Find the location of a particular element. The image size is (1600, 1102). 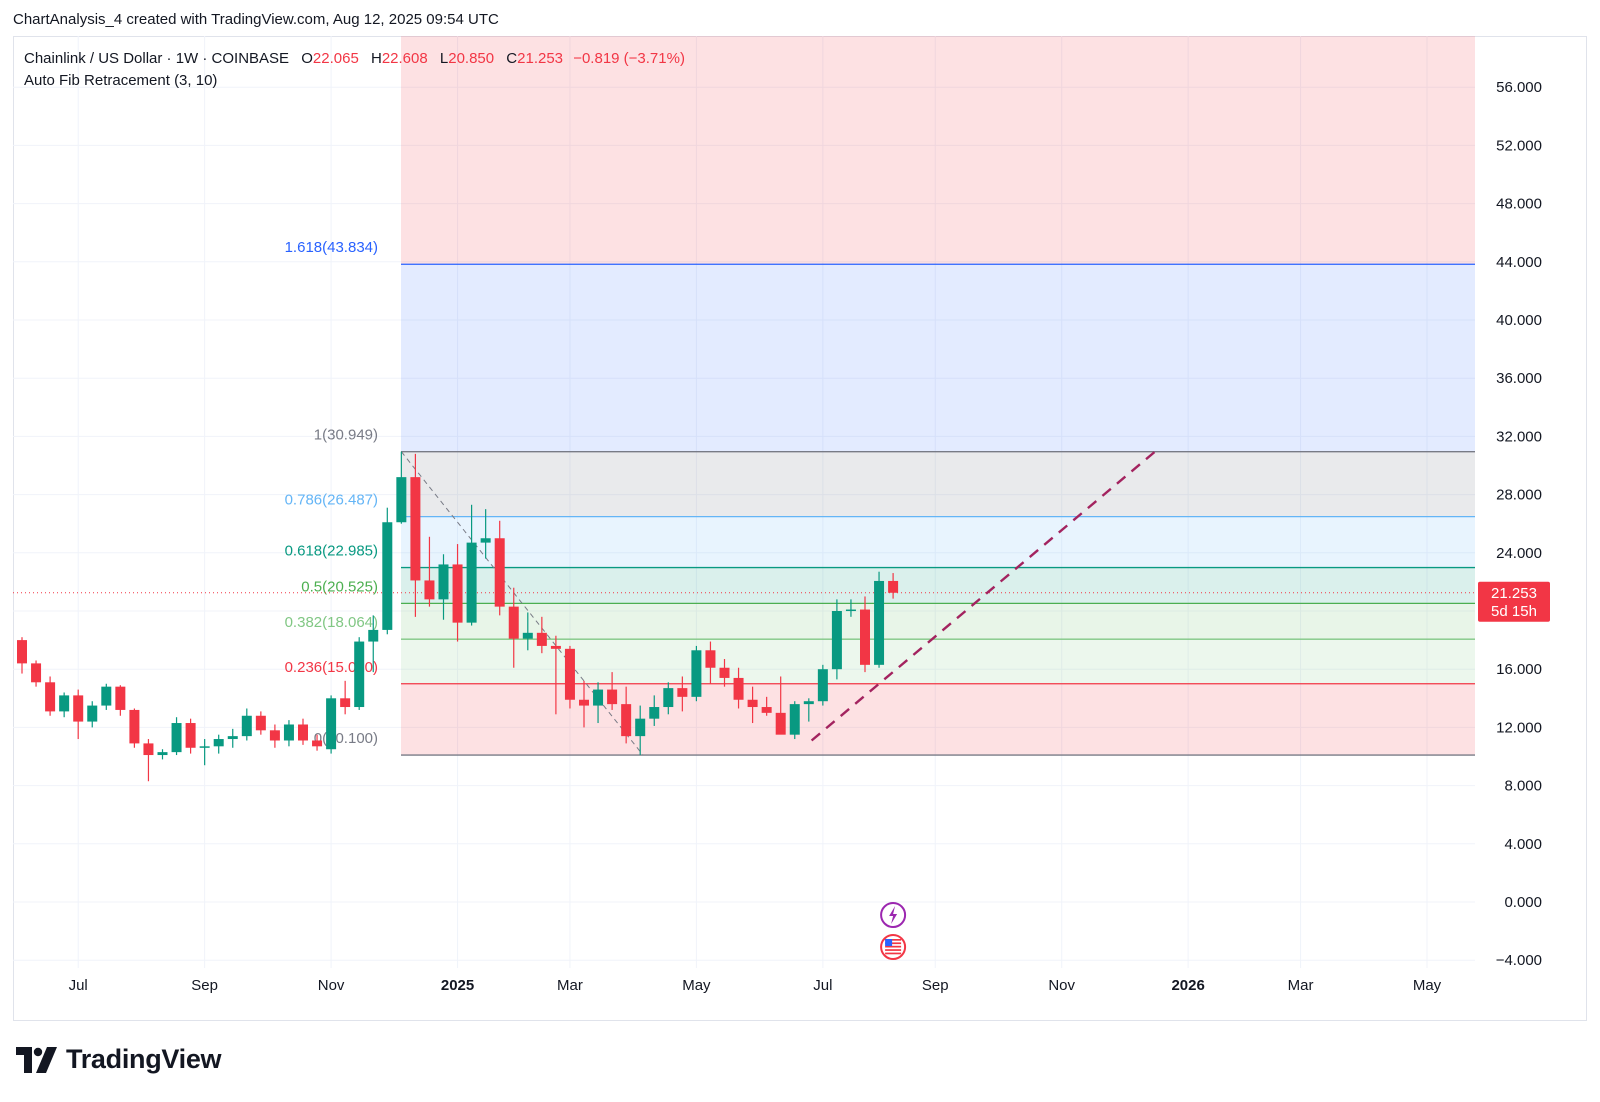

tradingview-logo: TradingView is located at coordinates (119, 1059).